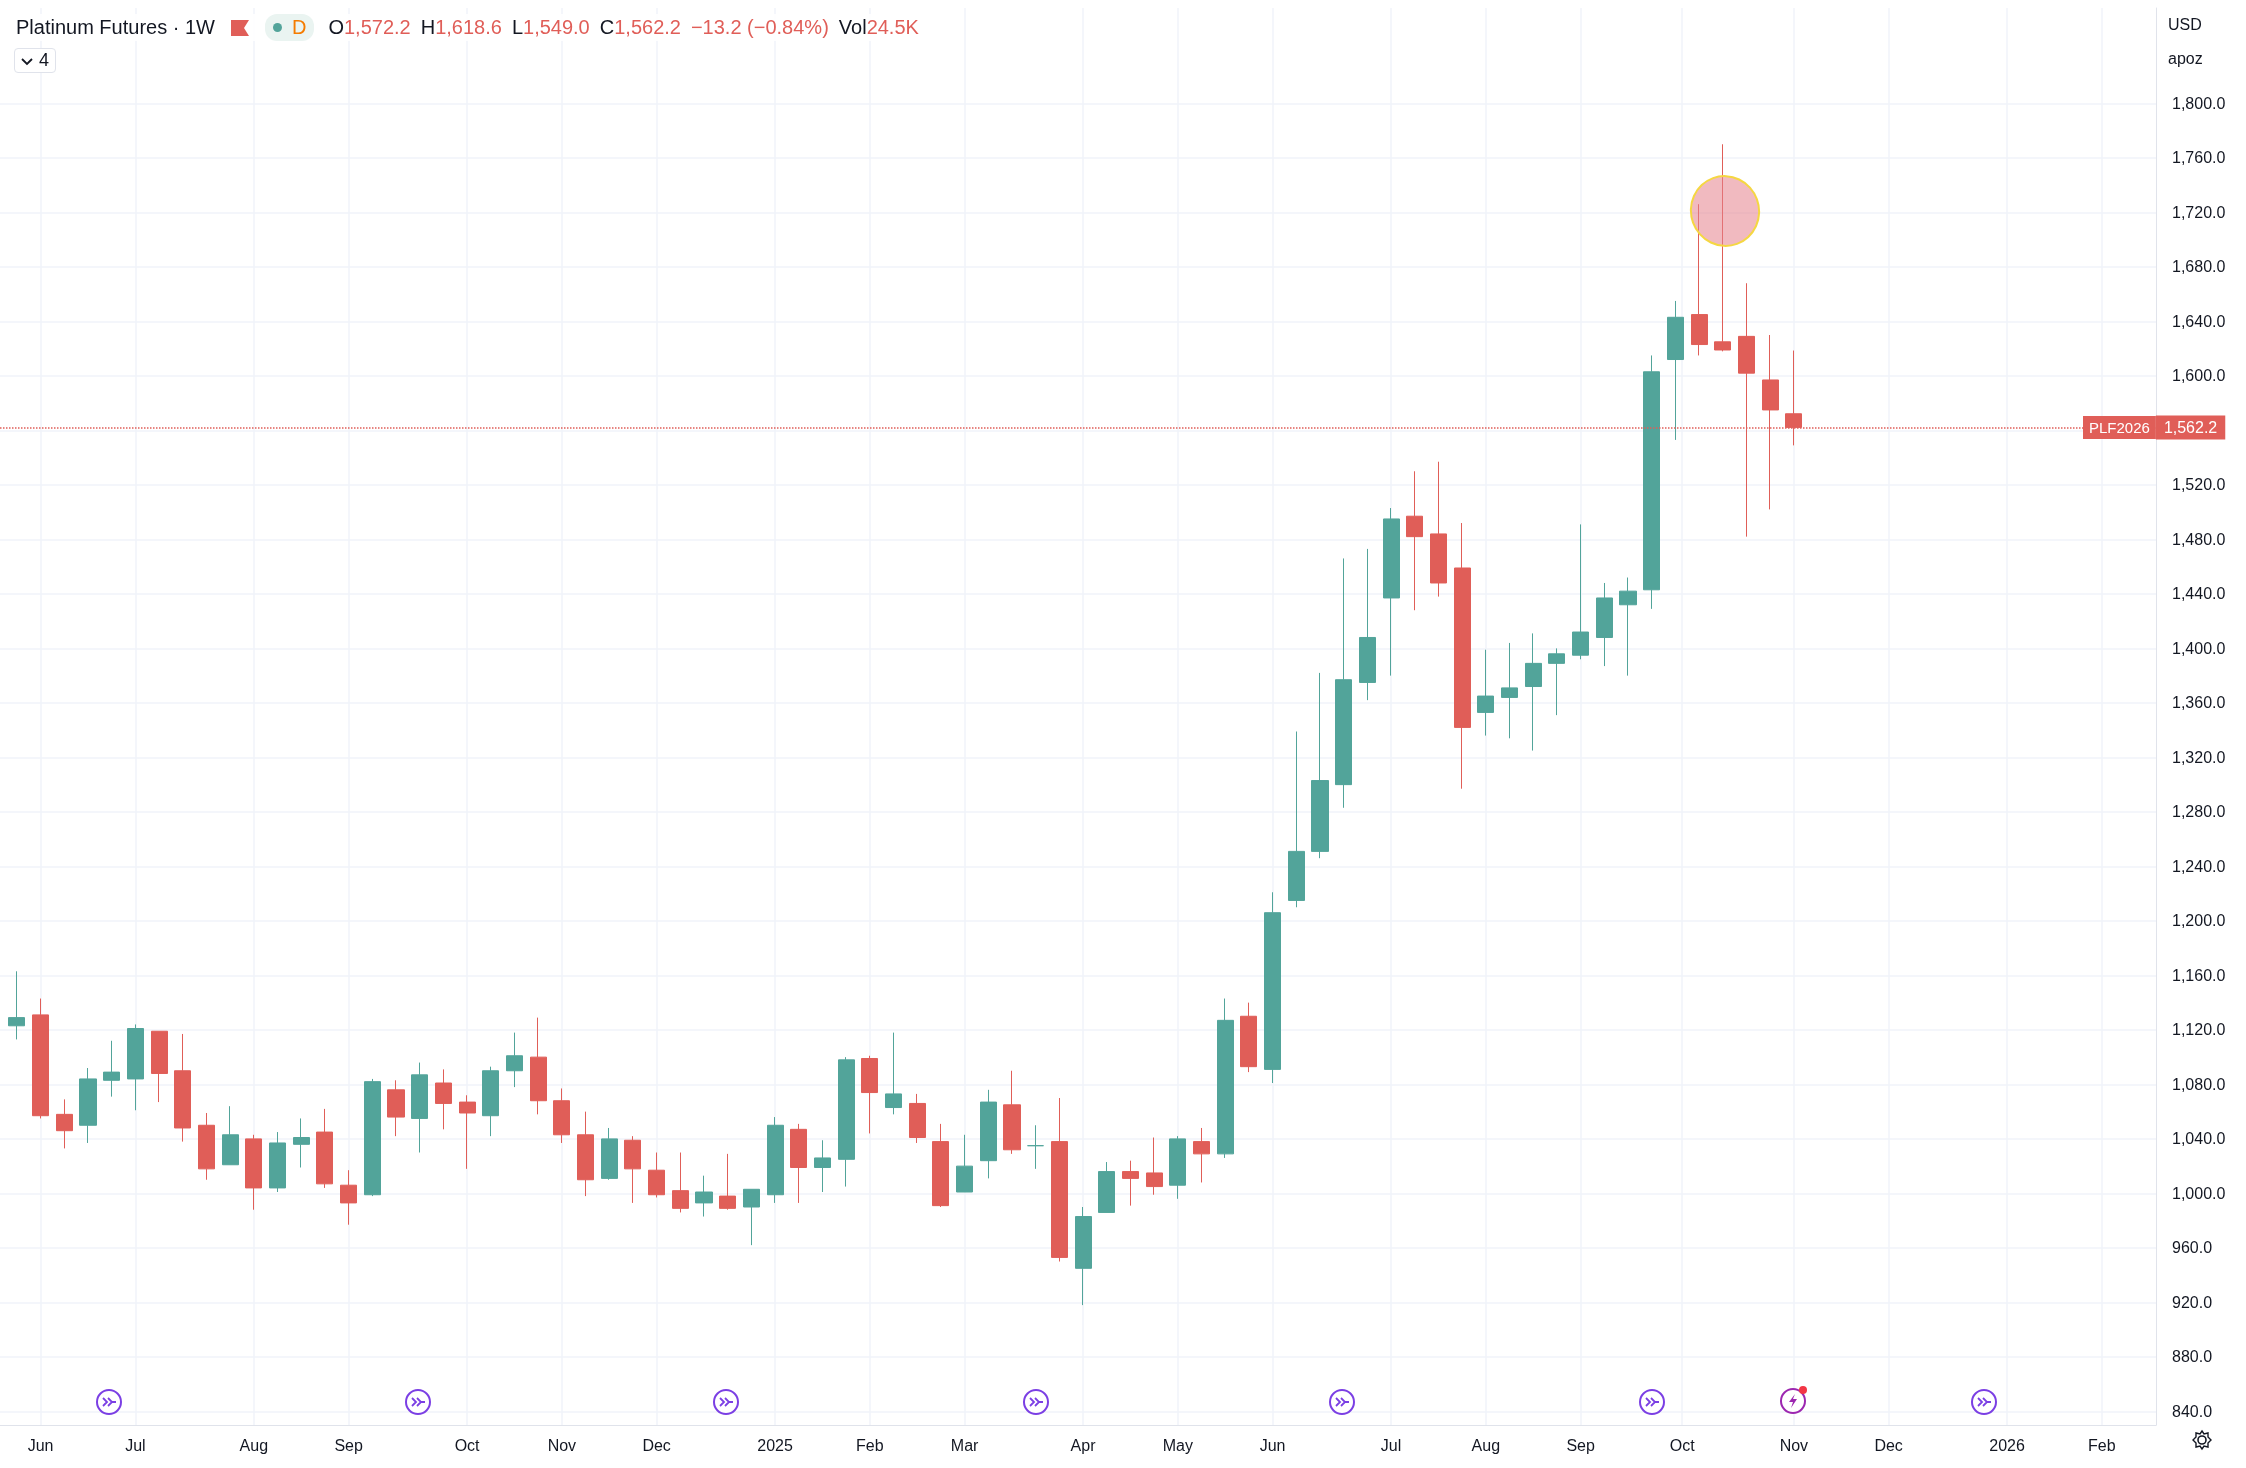  Describe the element at coordinates (550, 27) in the screenshot. I see `annotation: L1,549.0` at that location.